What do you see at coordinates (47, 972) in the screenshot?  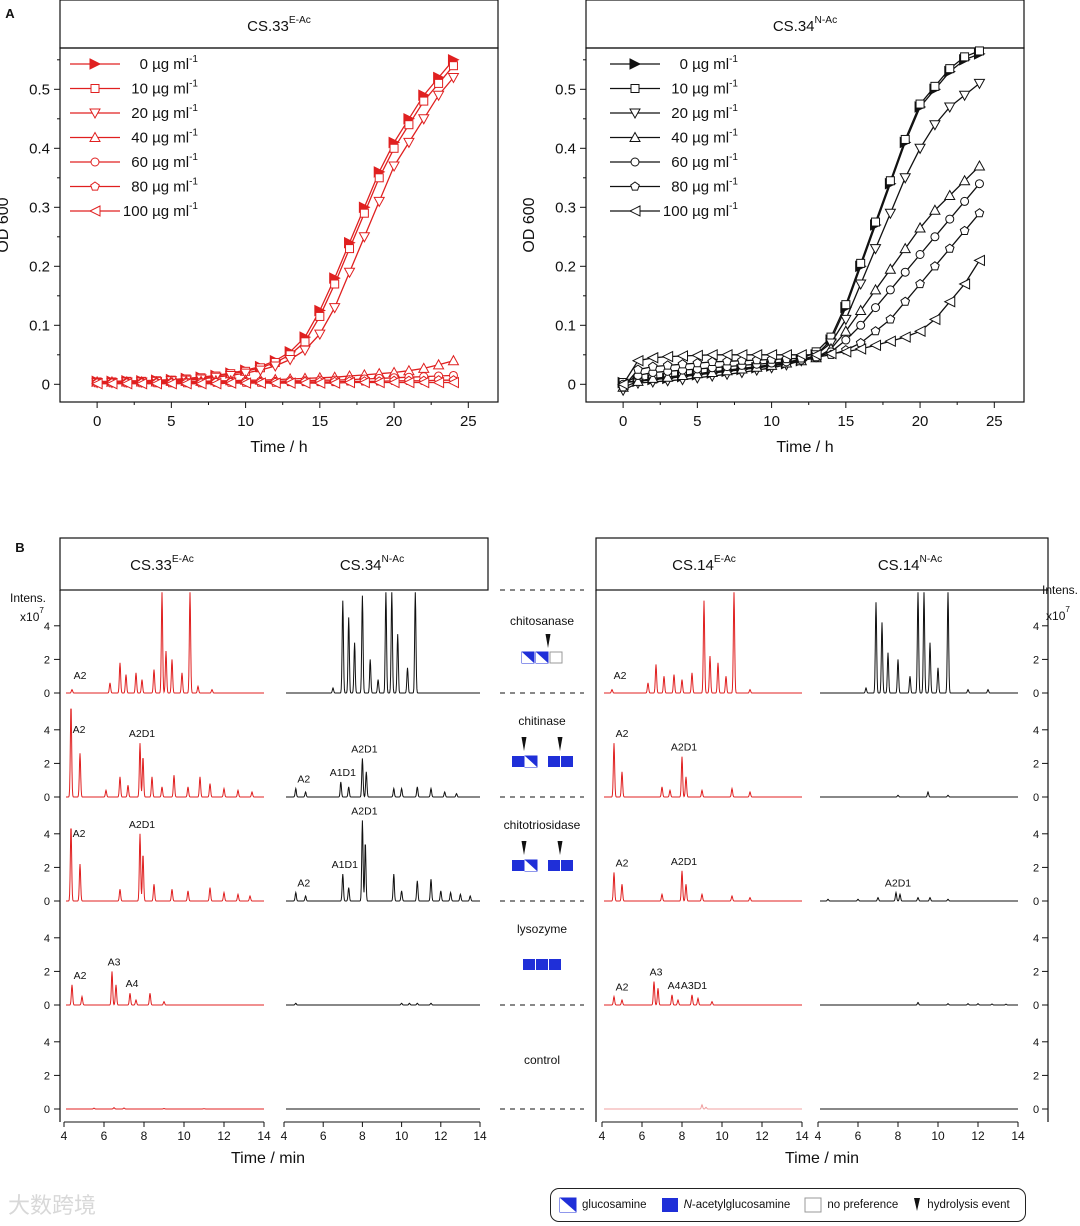 I see `chromatogram-left-ytick-label: 2` at bounding box center [47, 972].